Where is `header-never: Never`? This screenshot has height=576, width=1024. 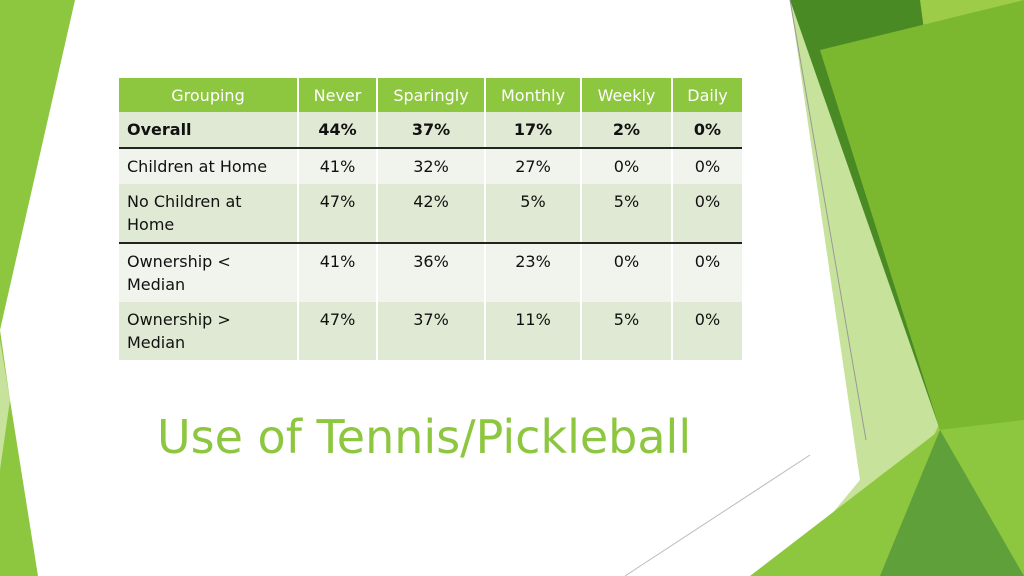
header-never: Never is located at coordinates (338, 95).